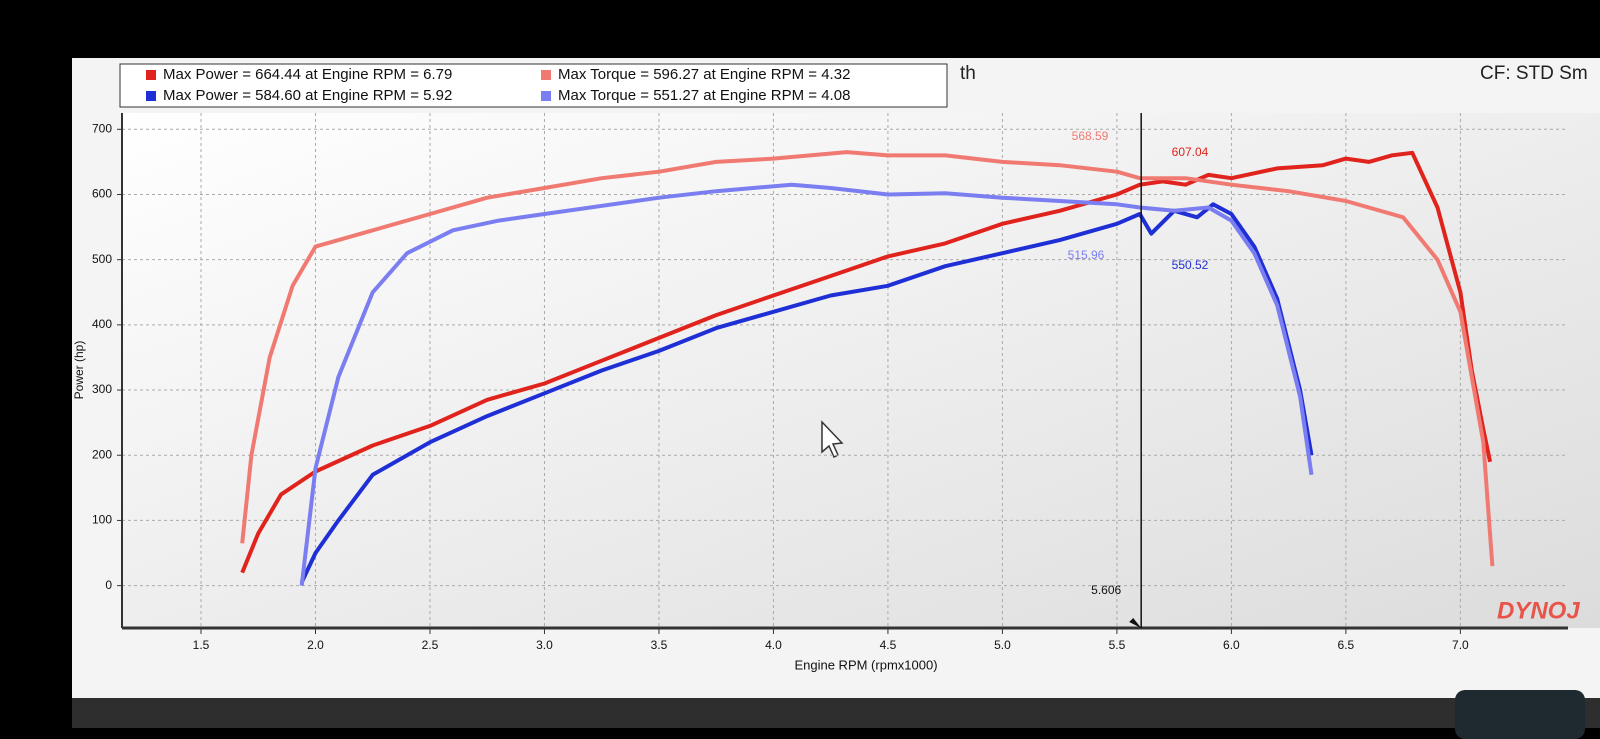 The height and width of the screenshot is (739, 1600). I want to click on x-tick-label: 3.5, so click(659, 645).